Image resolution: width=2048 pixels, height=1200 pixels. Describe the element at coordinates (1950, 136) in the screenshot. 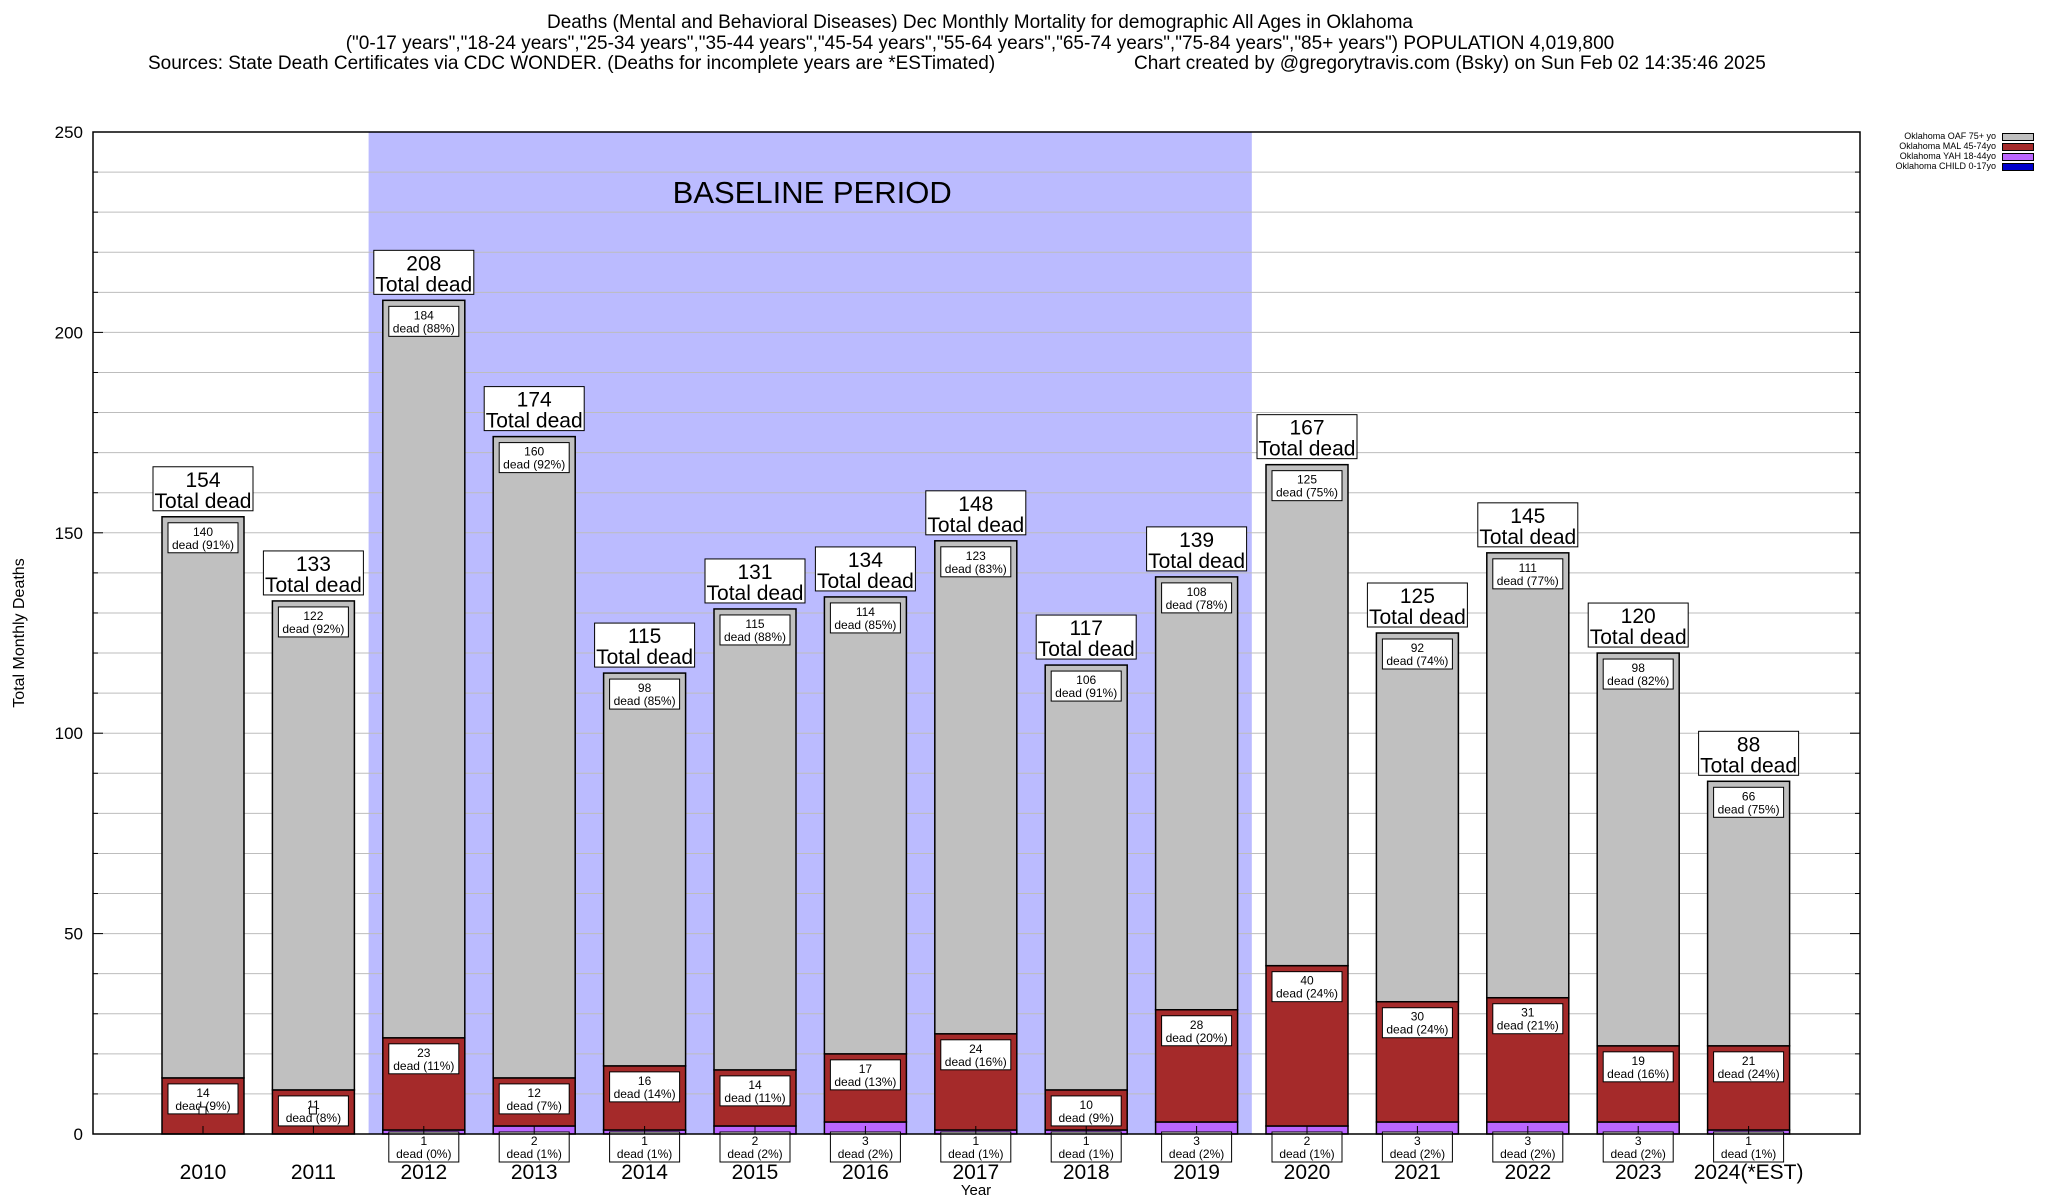

I see `legend-label: Oklahoma OAF 75+ yo` at that location.